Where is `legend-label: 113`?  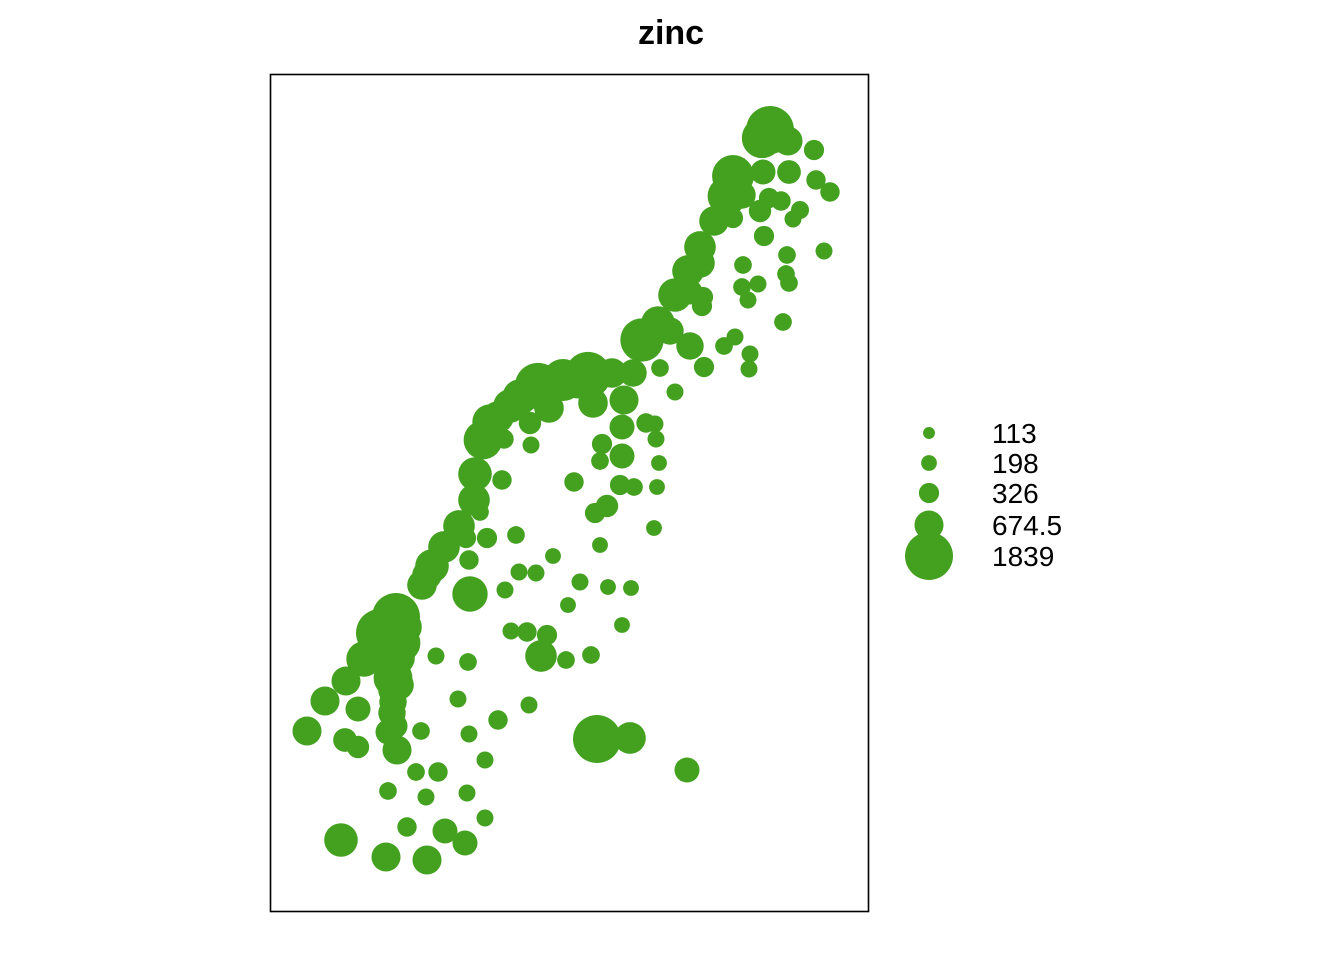
legend-label: 113 is located at coordinates (1014, 433).